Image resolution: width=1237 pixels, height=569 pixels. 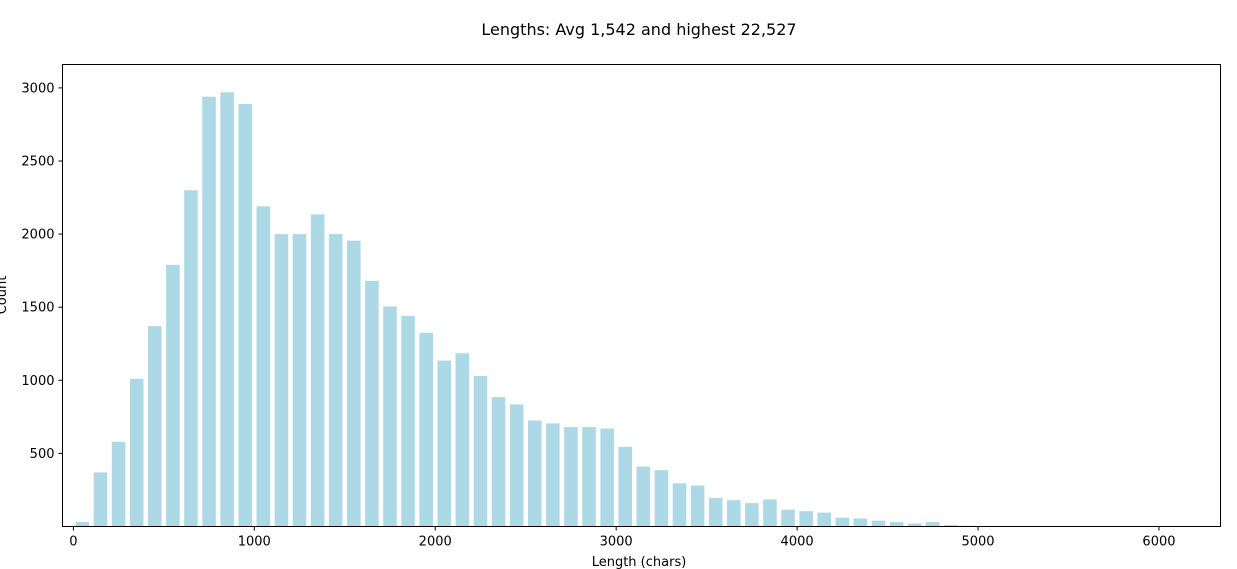 I want to click on x-tick-label: 0, so click(x=73, y=542).